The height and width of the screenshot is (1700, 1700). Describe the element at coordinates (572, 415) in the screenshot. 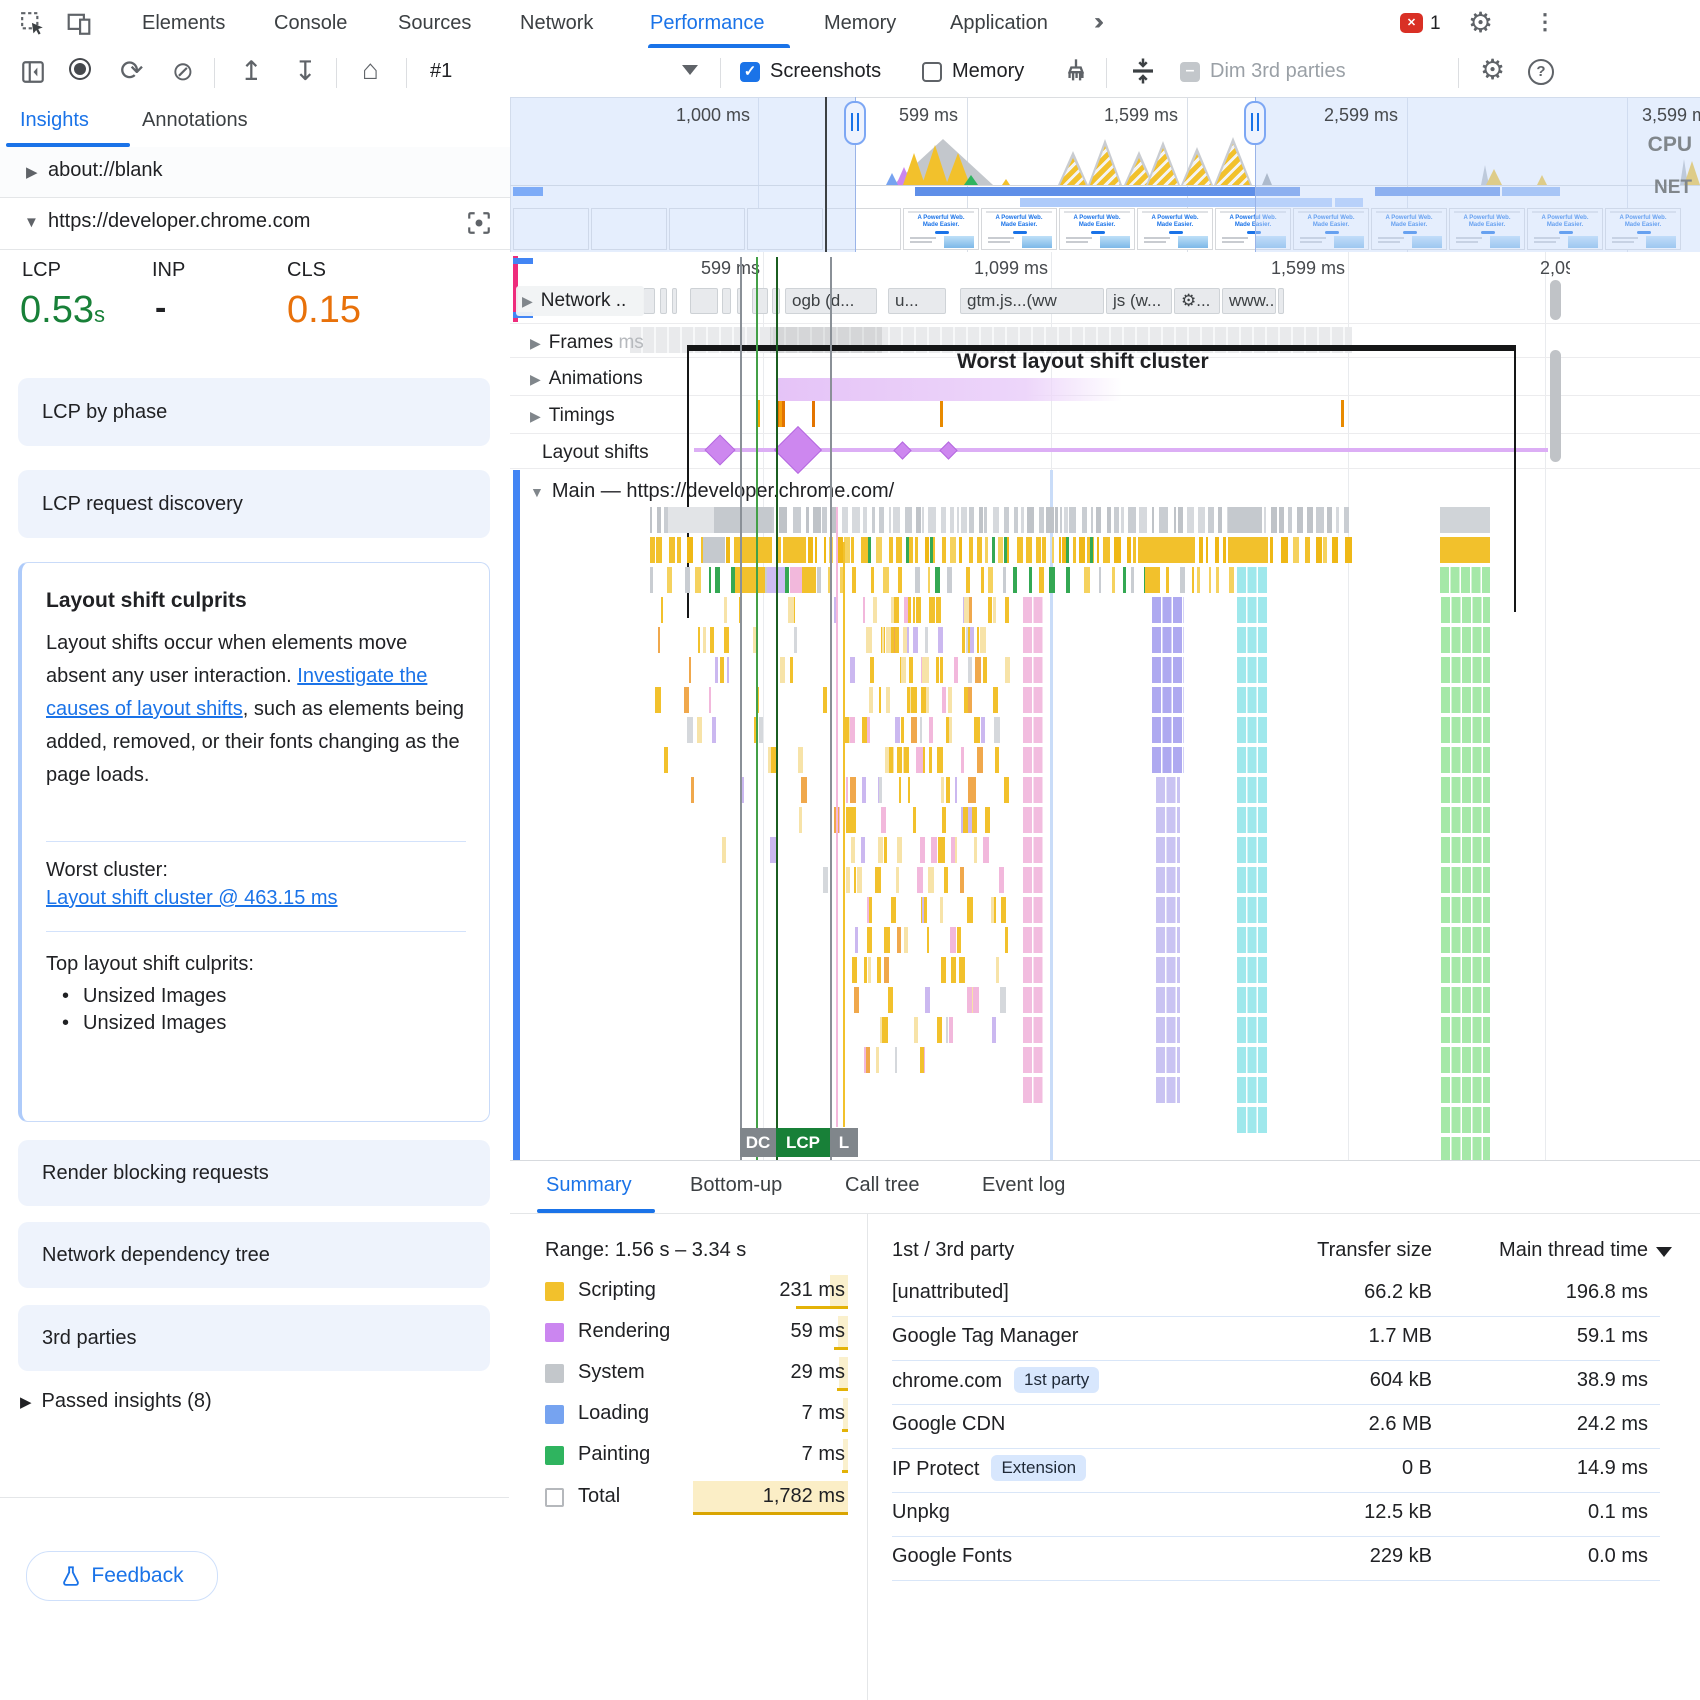

I see `track-timings: ▶ Timings` at that location.